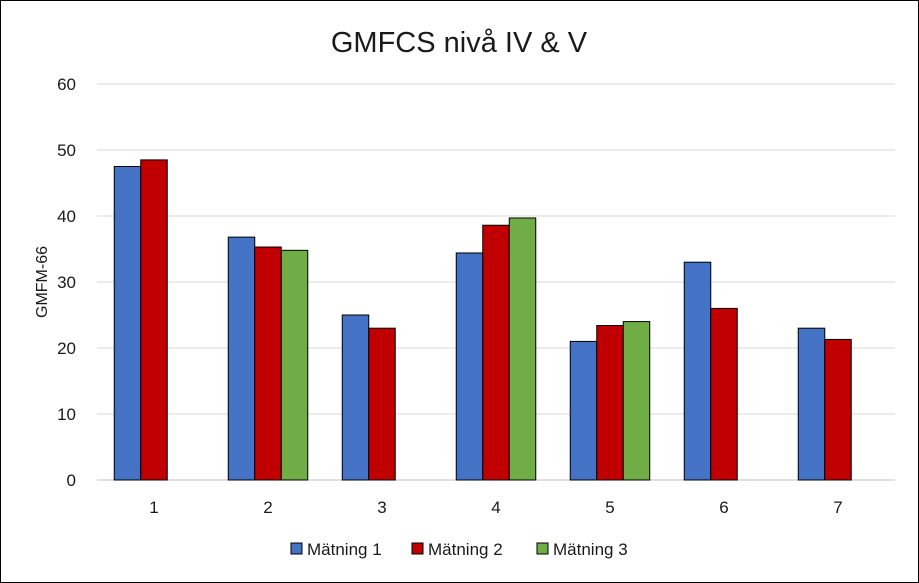 The height and width of the screenshot is (583, 919). What do you see at coordinates (465, 549) in the screenshot?
I see `legend-label-2: Mätning 2` at bounding box center [465, 549].